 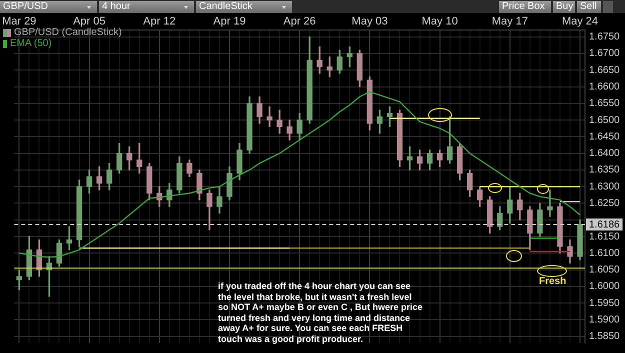 I want to click on y-tick-label: 1.6050, so click(x=604, y=270).